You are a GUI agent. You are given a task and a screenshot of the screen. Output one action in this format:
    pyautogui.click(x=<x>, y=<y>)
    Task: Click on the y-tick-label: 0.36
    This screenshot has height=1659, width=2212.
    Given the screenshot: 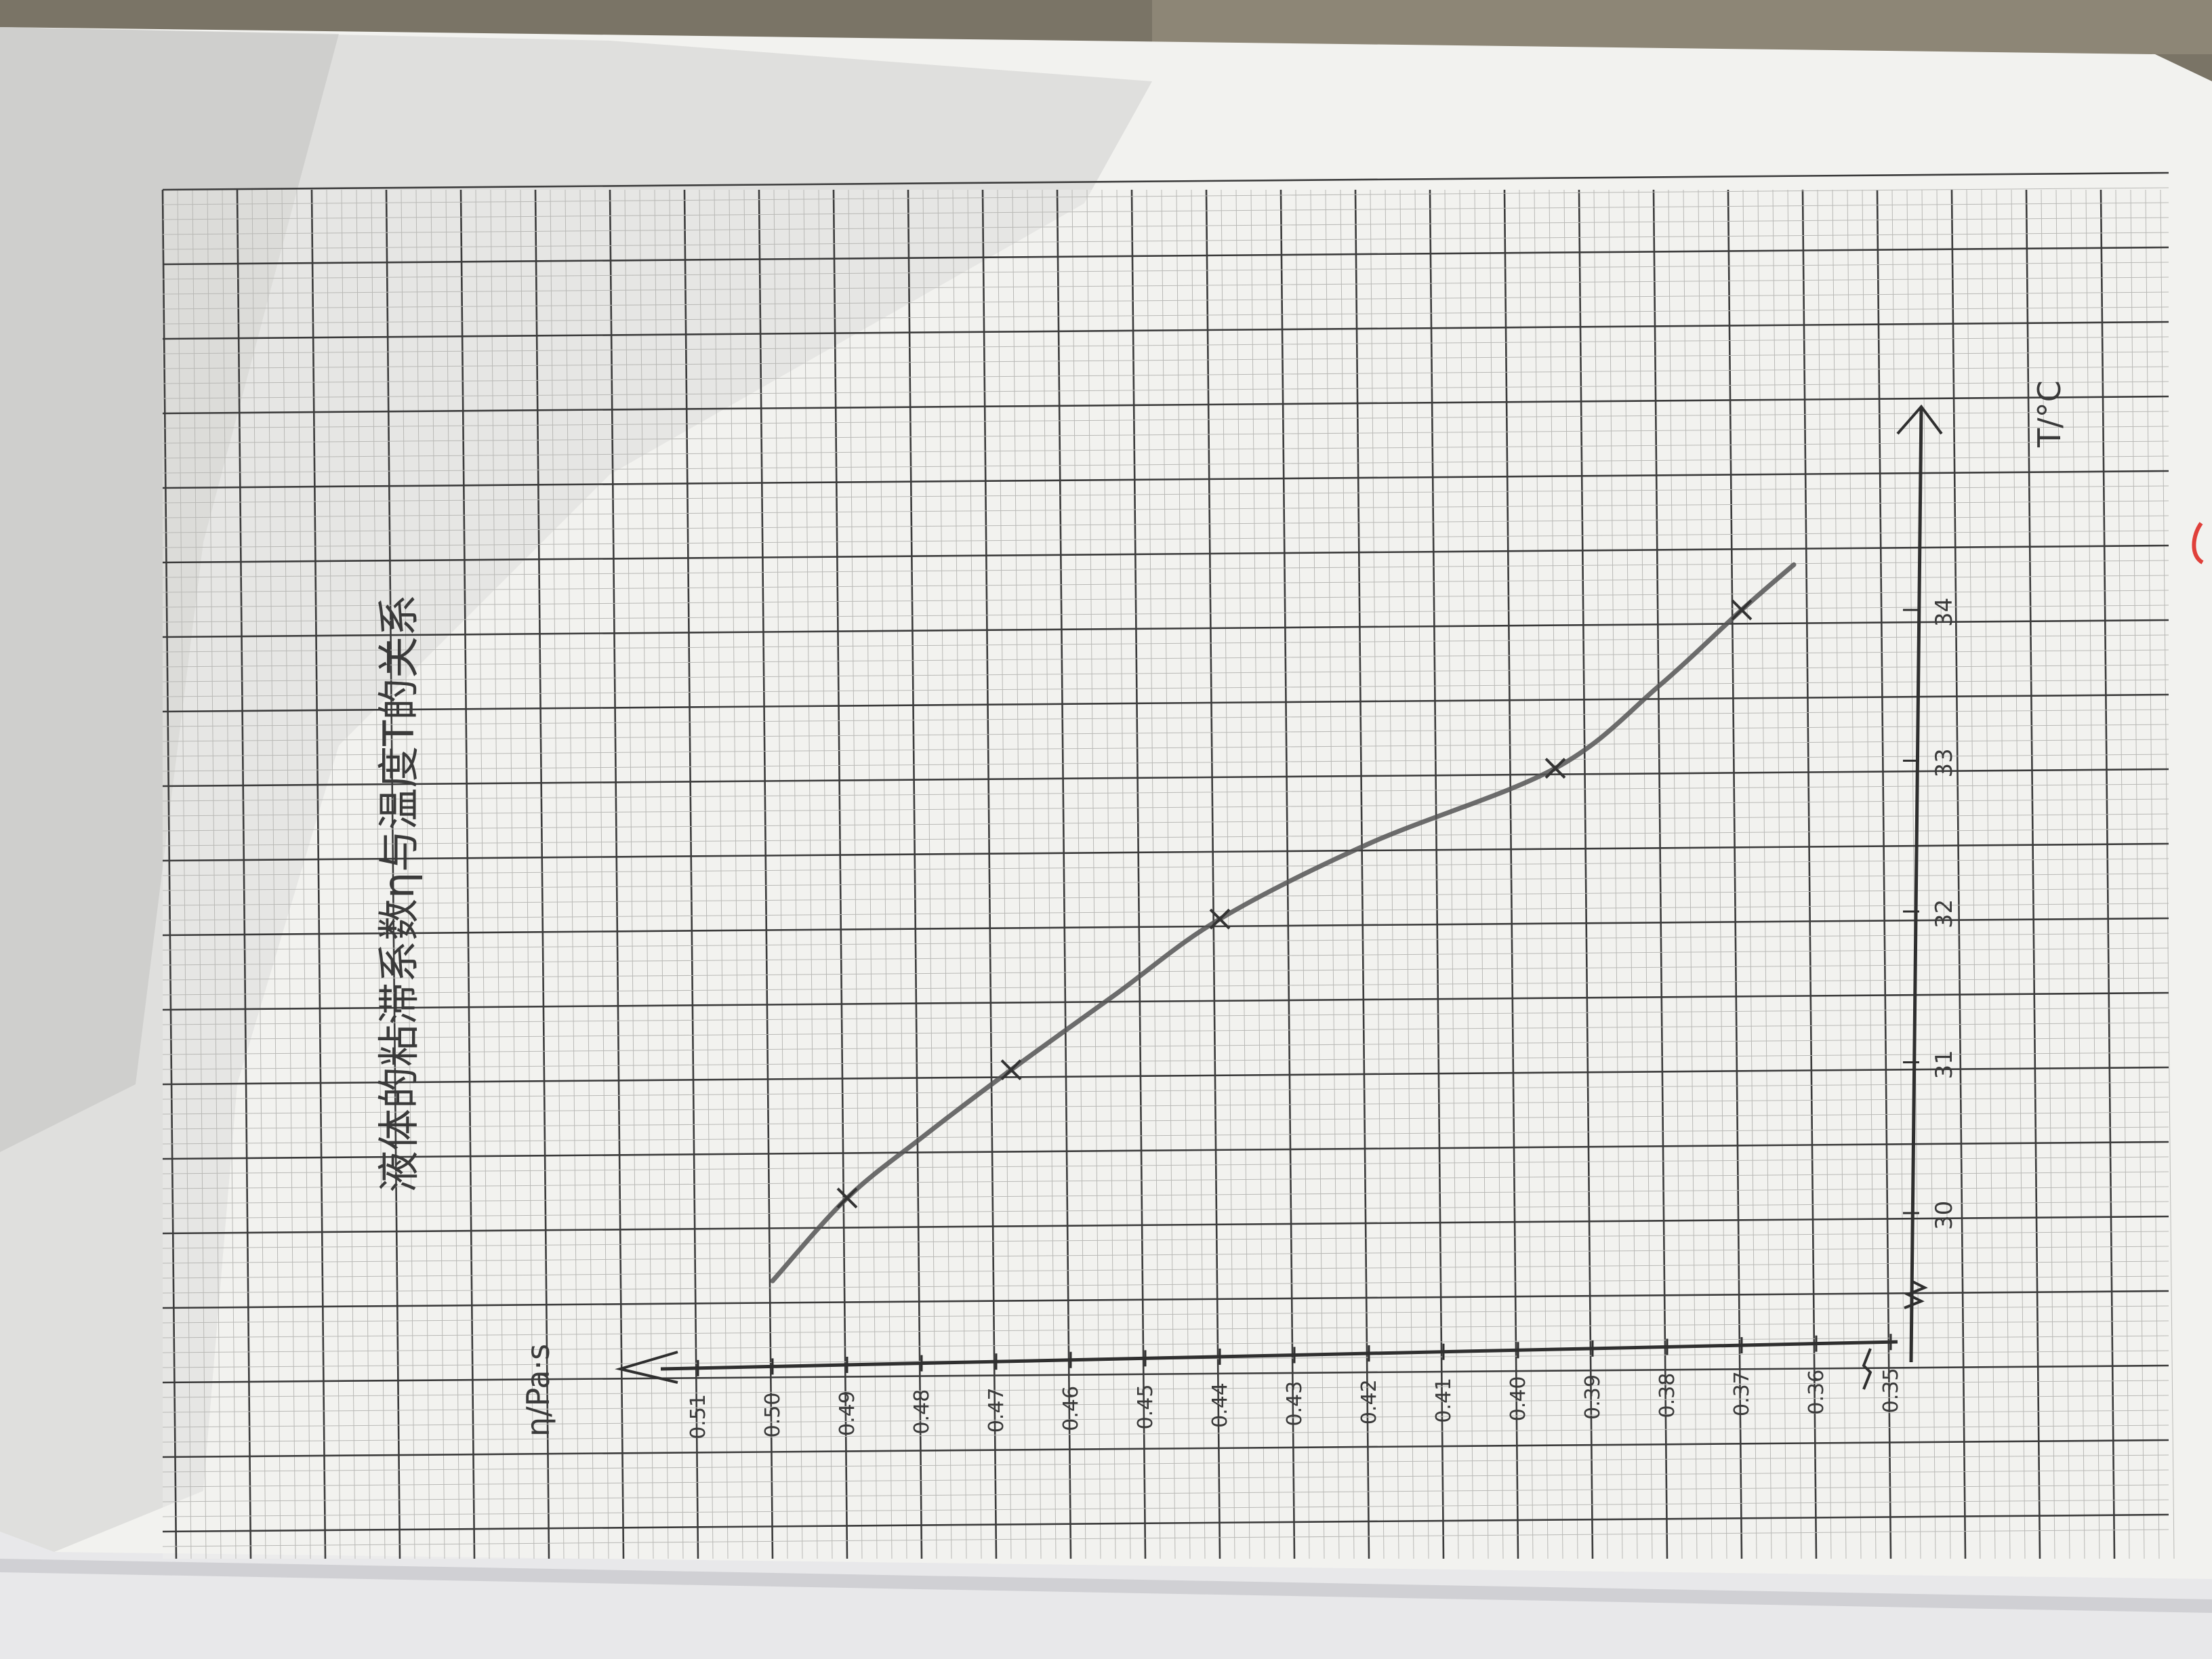 What is the action you would take?
    pyautogui.click(x=1817, y=1392)
    